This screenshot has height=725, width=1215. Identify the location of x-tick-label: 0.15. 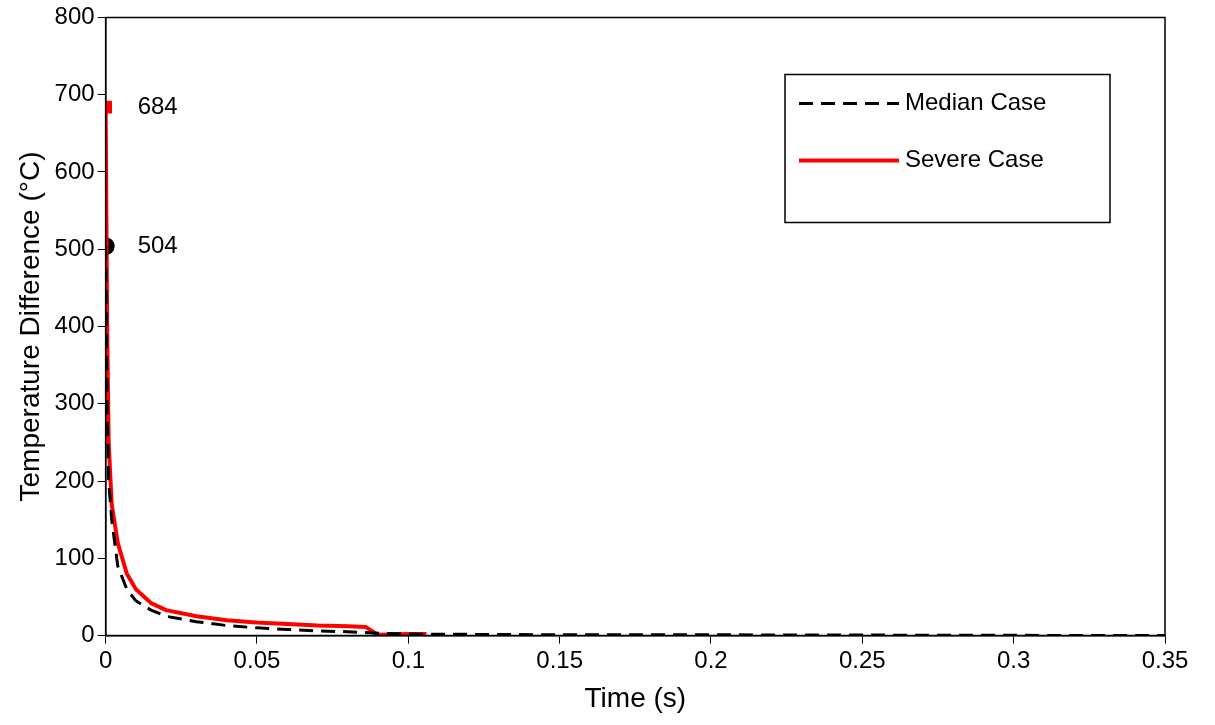
(560, 659).